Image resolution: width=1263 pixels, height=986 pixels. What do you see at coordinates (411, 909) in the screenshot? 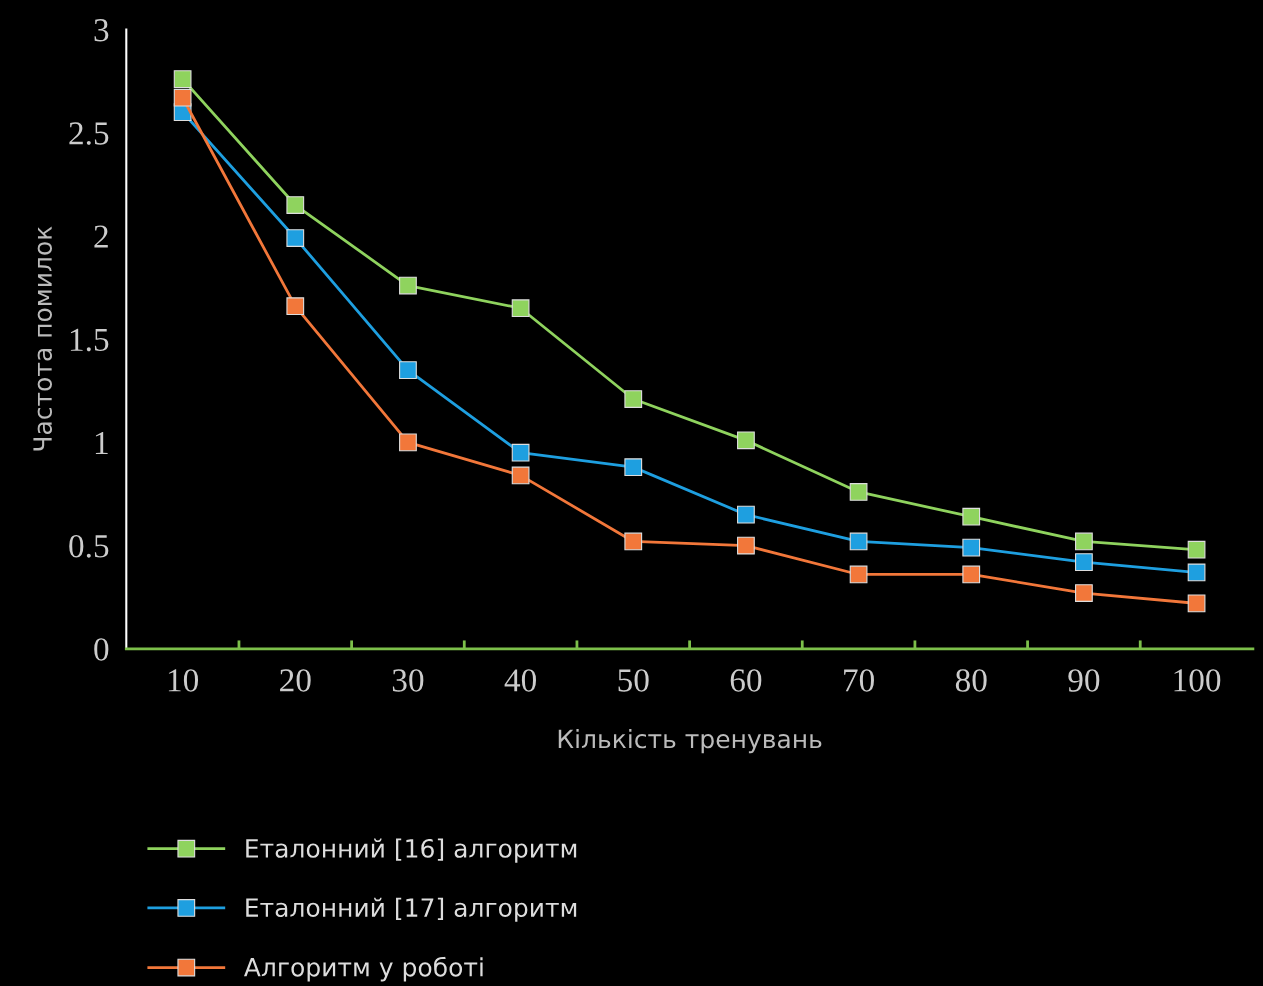
I see `legend-label: Еталонний [17] алгоритм` at bounding box center [411, 909].